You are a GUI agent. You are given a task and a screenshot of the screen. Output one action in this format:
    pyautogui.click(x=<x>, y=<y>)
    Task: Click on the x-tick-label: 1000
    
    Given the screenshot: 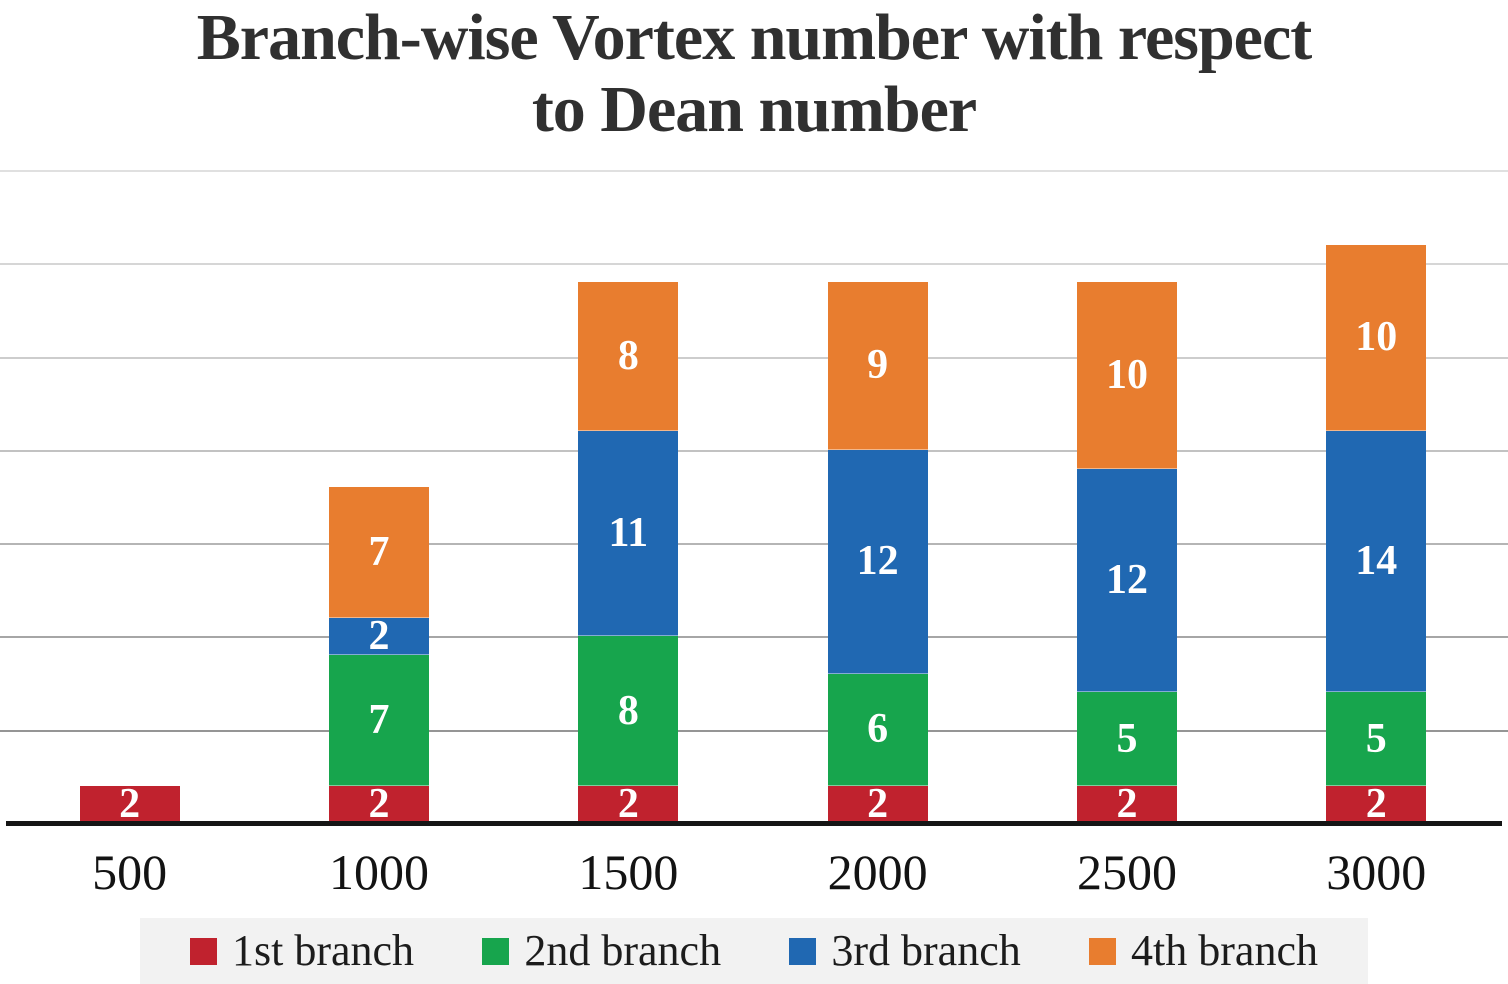 What is the action you would take?
    pyautogui.click(x=378, y=872)
    